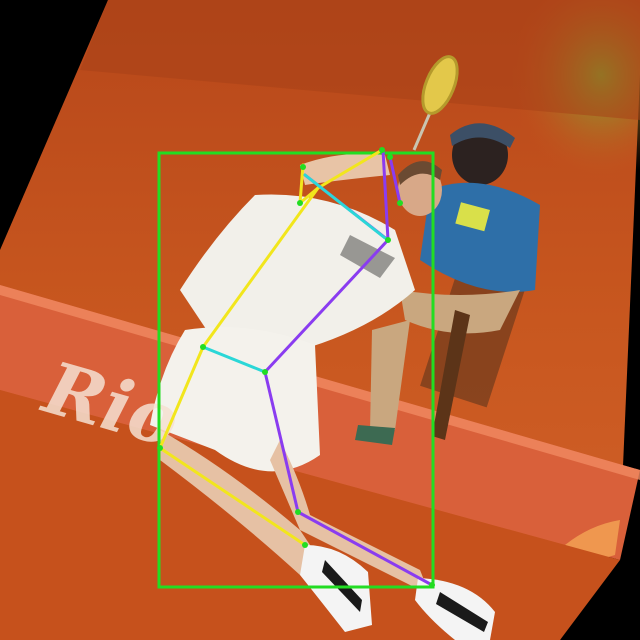  What do you see at coordinates (435, 103) in the screenshot?
I see `racket` at bounding box center [435, 103].